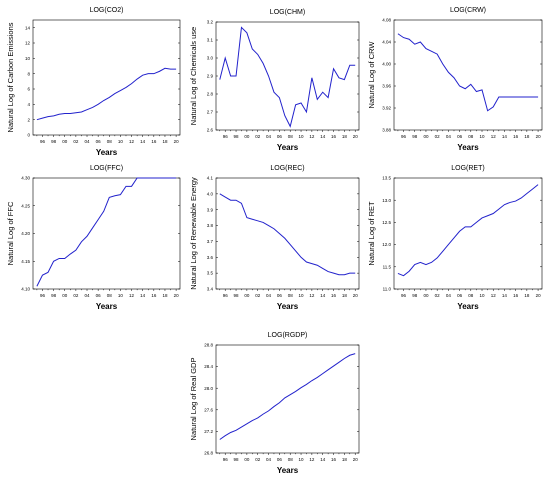 The height and width of the screenshot is (483, 550). Describe the element at coordinates (25, 261) in the screenshot. I see `y-tick-label: 4.15` at that location.